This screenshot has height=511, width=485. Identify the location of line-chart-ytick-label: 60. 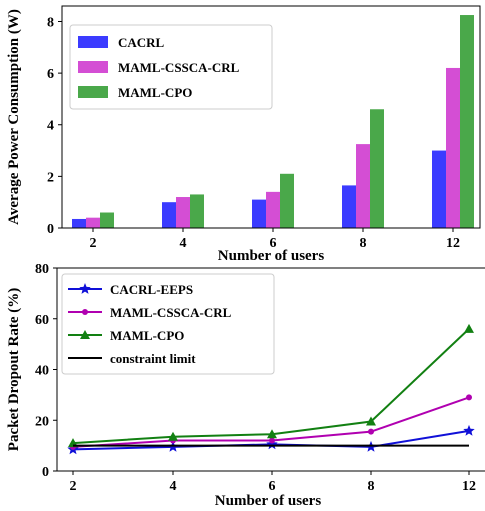
(42, 320).